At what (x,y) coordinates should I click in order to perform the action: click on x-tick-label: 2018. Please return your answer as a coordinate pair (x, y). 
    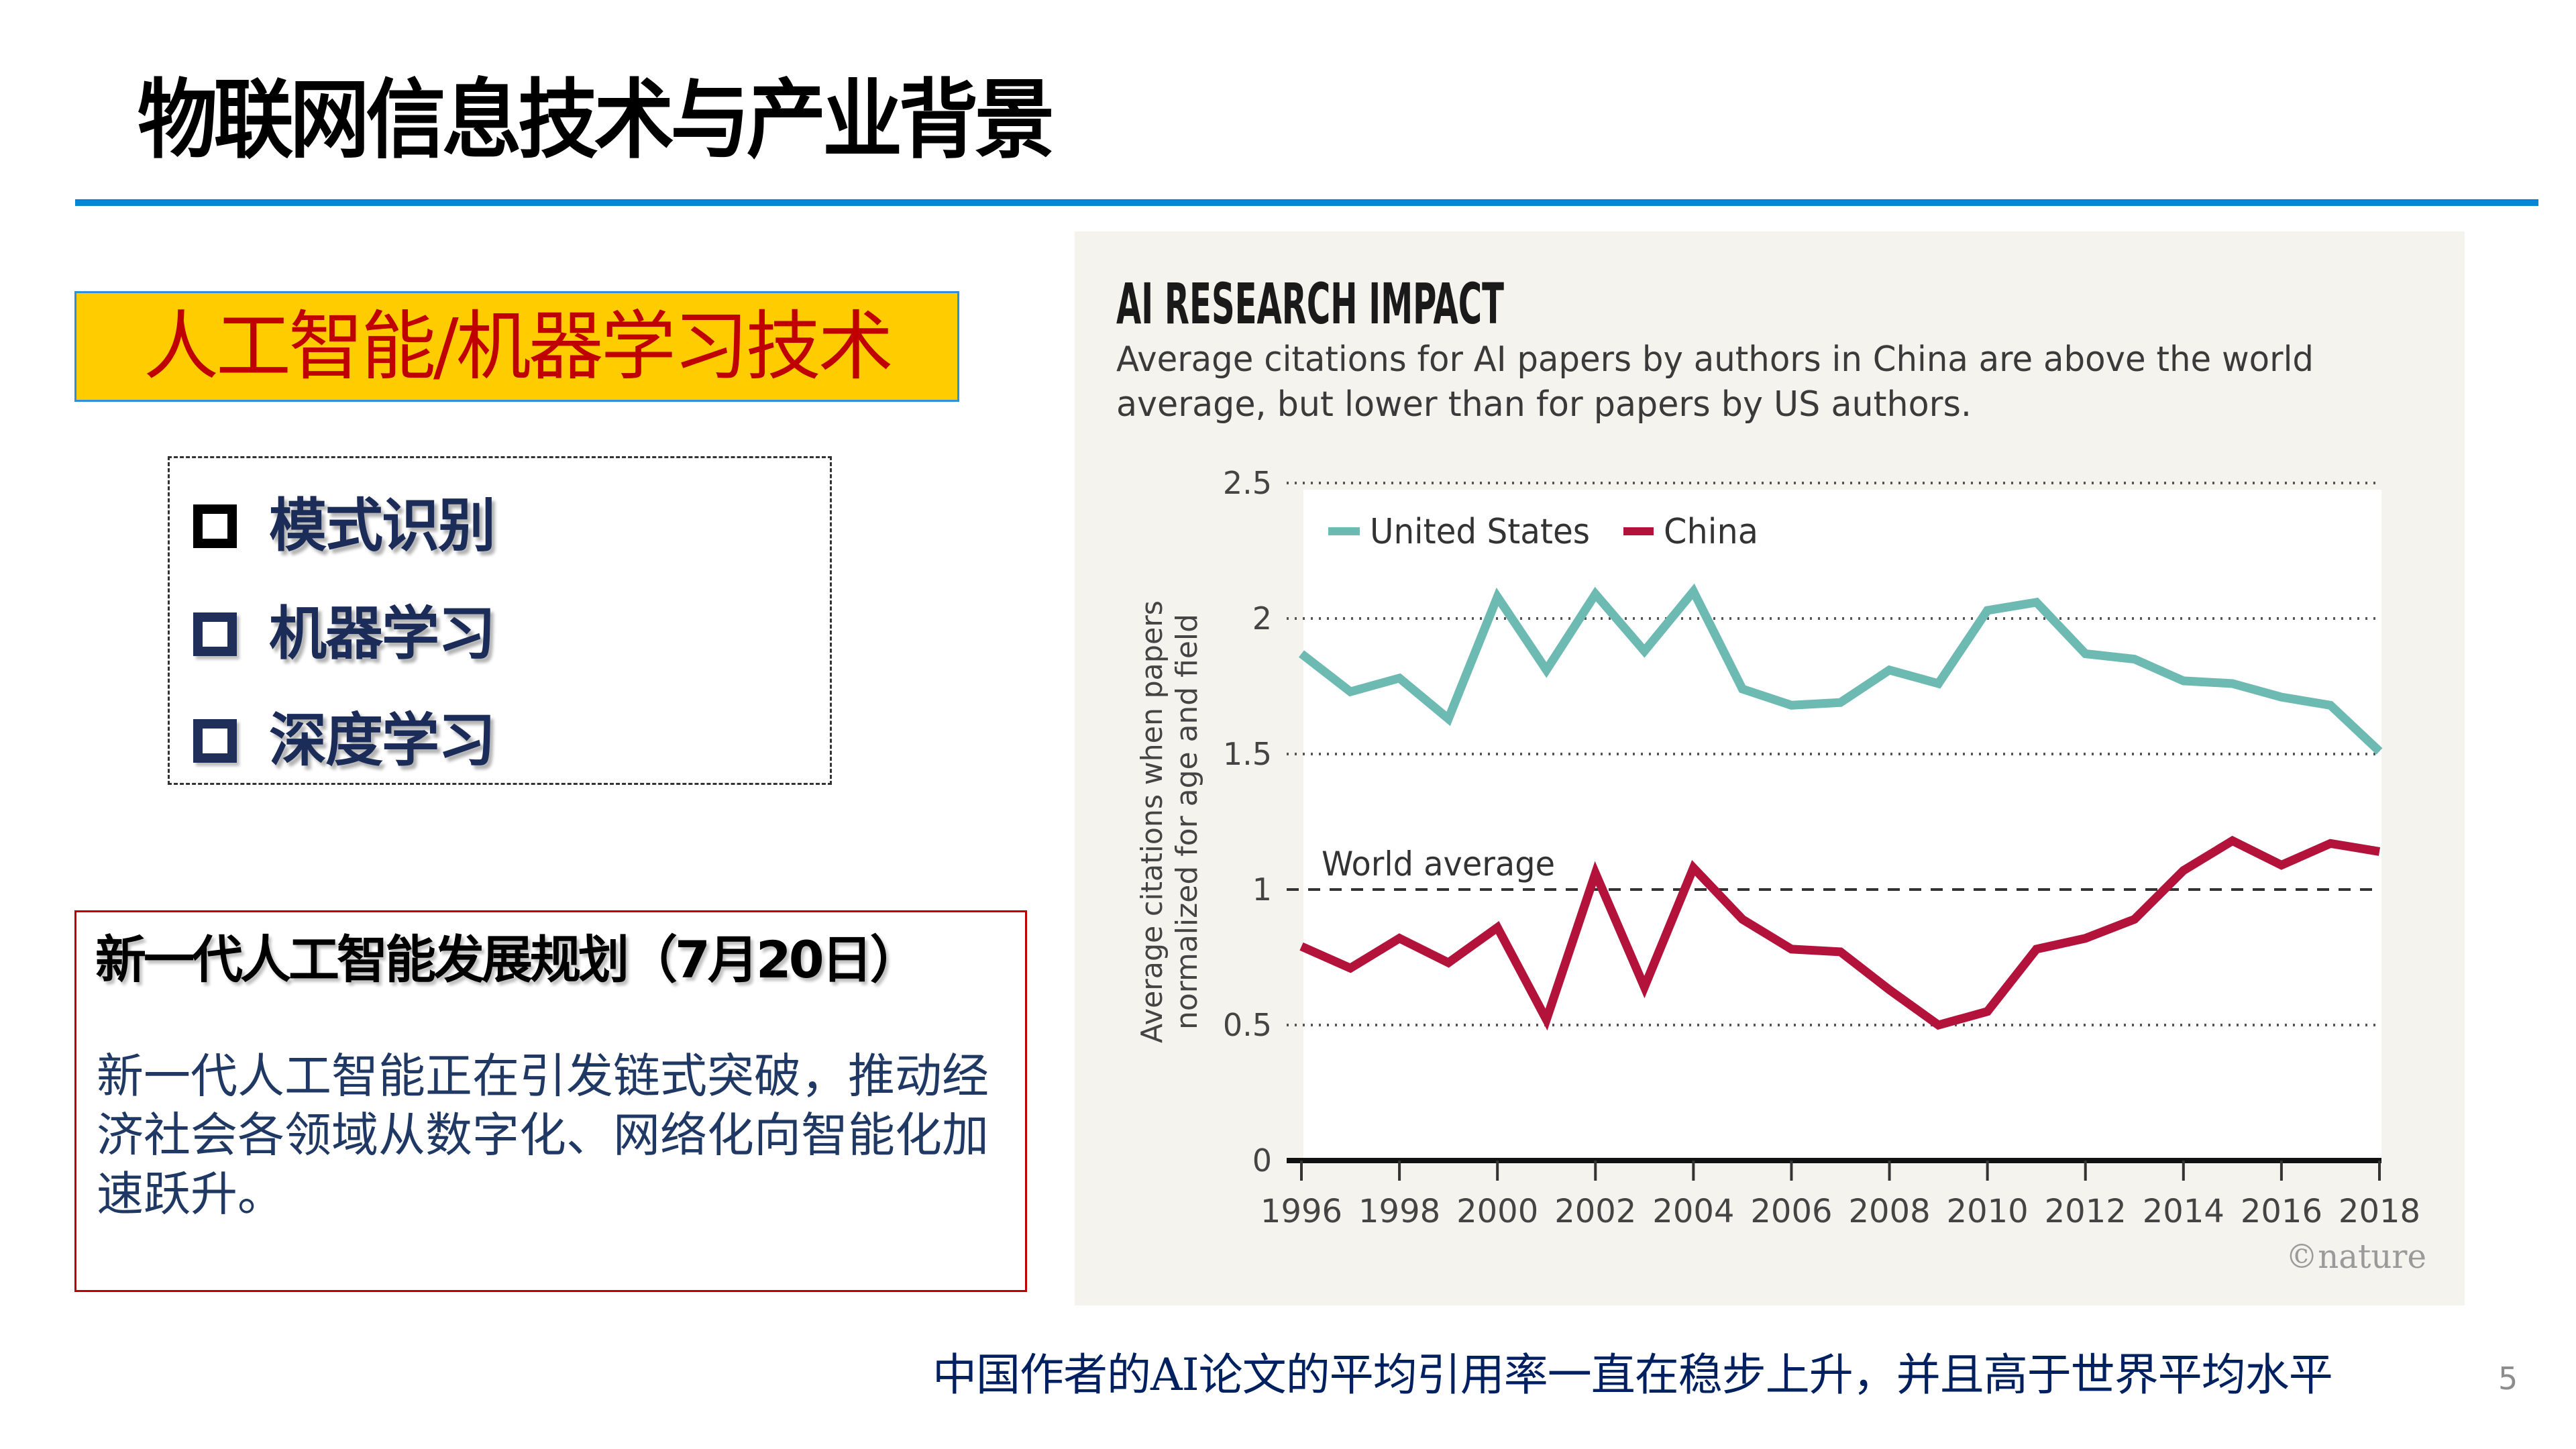
    Looking at the image, I should click on (2379, 1211).